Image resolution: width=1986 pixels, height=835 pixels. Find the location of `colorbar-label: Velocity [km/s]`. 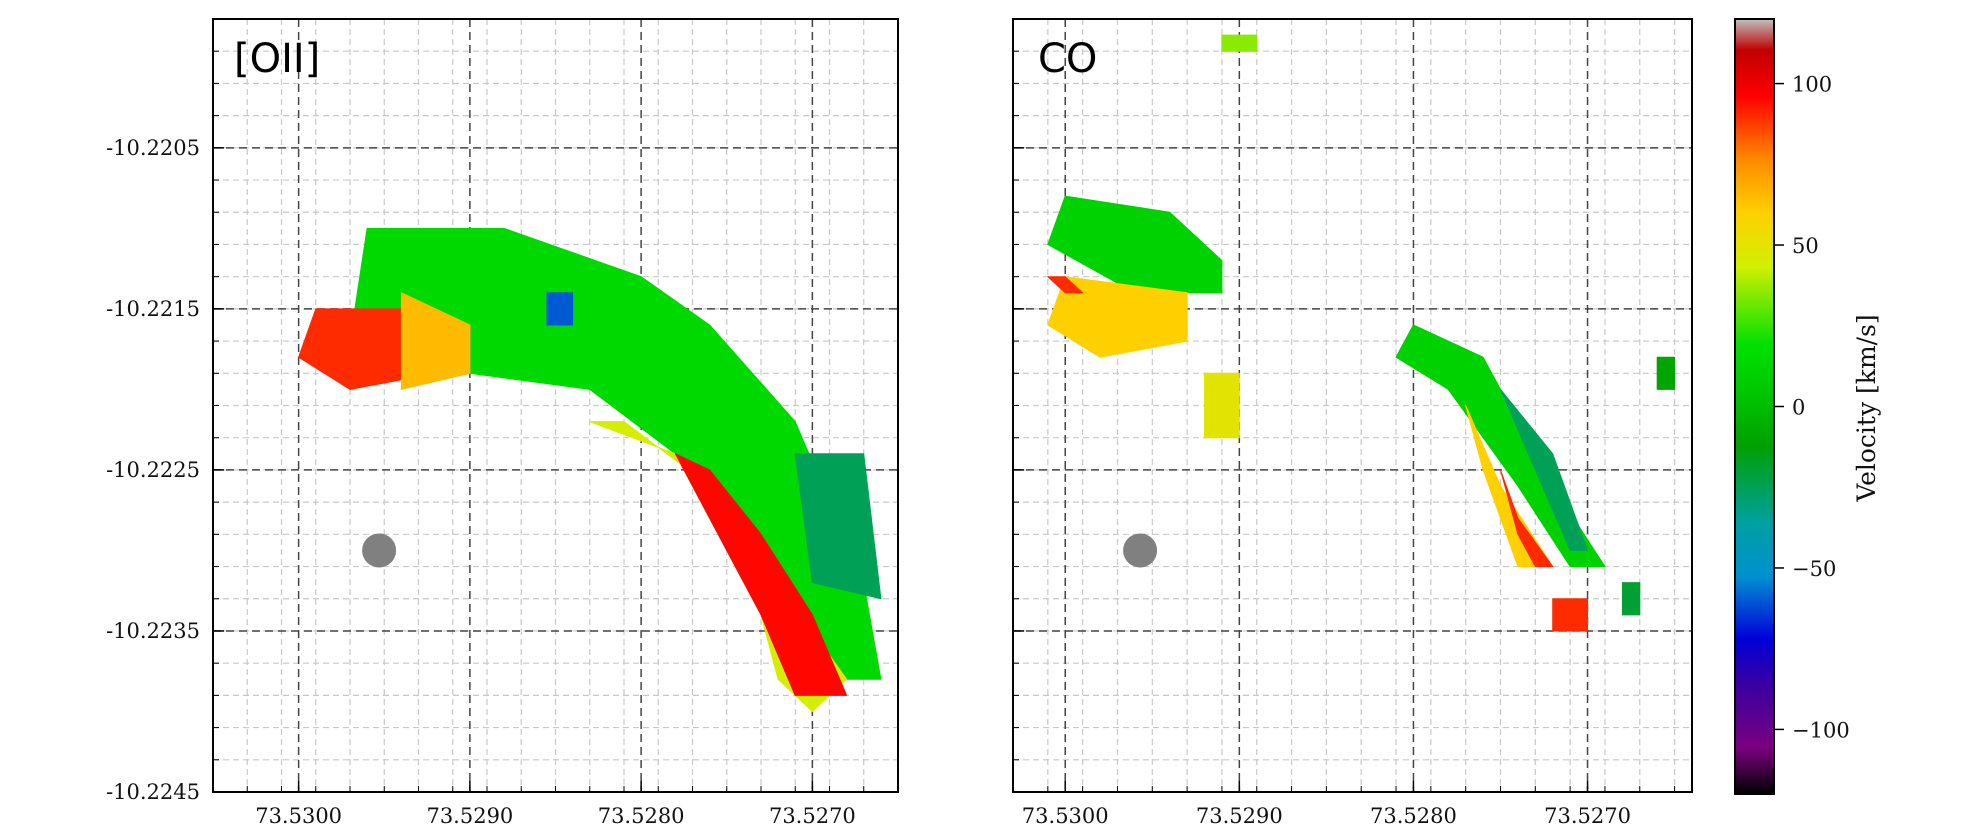

colorbar-label: Velocity [km/s] is located at coordinates (1866, 408).